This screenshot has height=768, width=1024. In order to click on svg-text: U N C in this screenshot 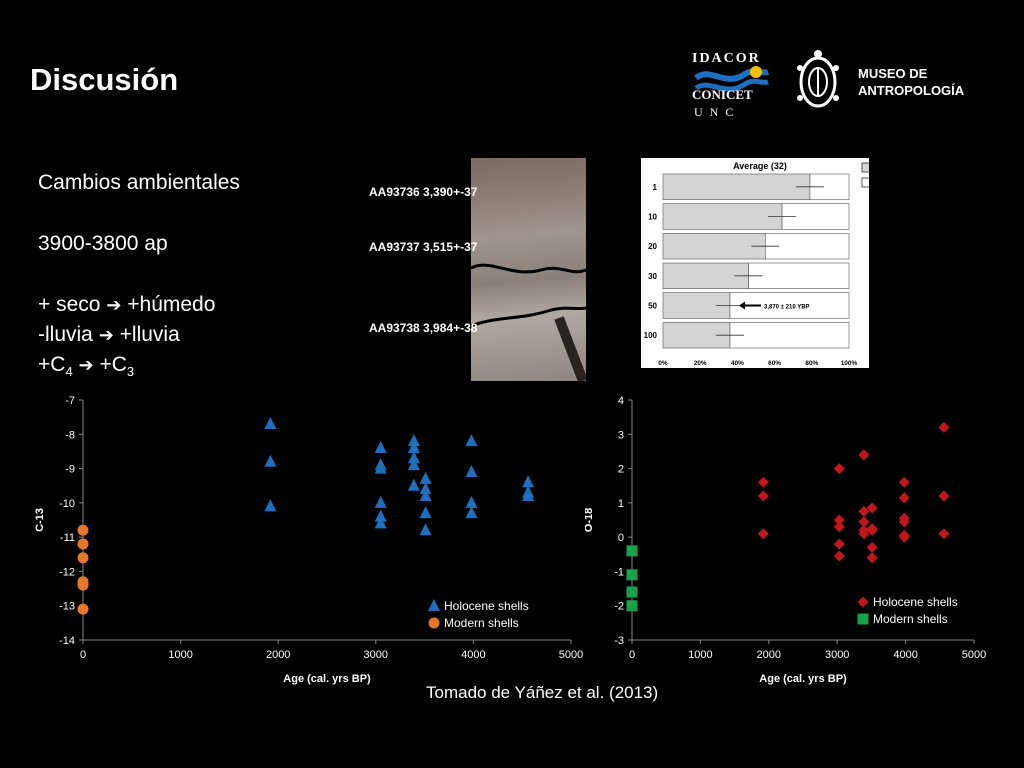, I will do `click(714, 112)`.